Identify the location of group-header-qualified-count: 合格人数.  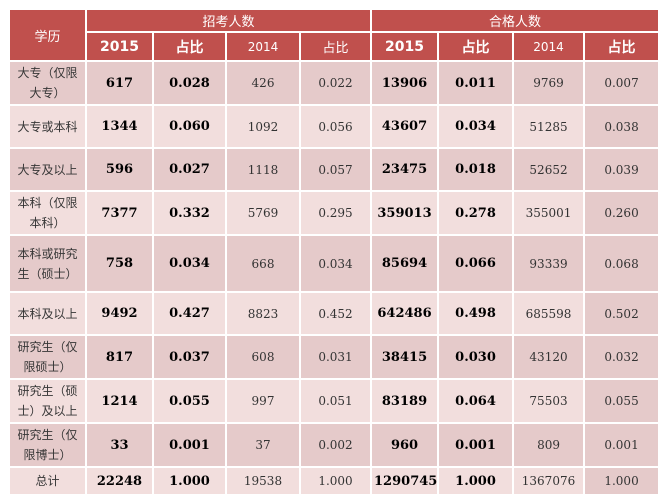
(515, 20).